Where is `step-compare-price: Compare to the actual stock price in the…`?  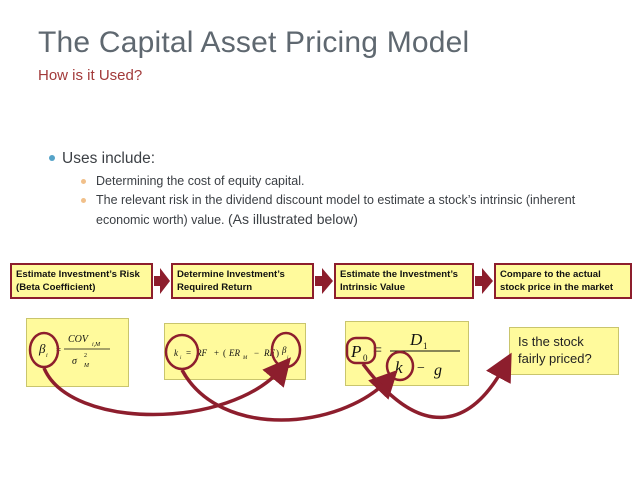
step-compare-price: Compare to the actual stock price in the… is located at coordinates (563, 281).